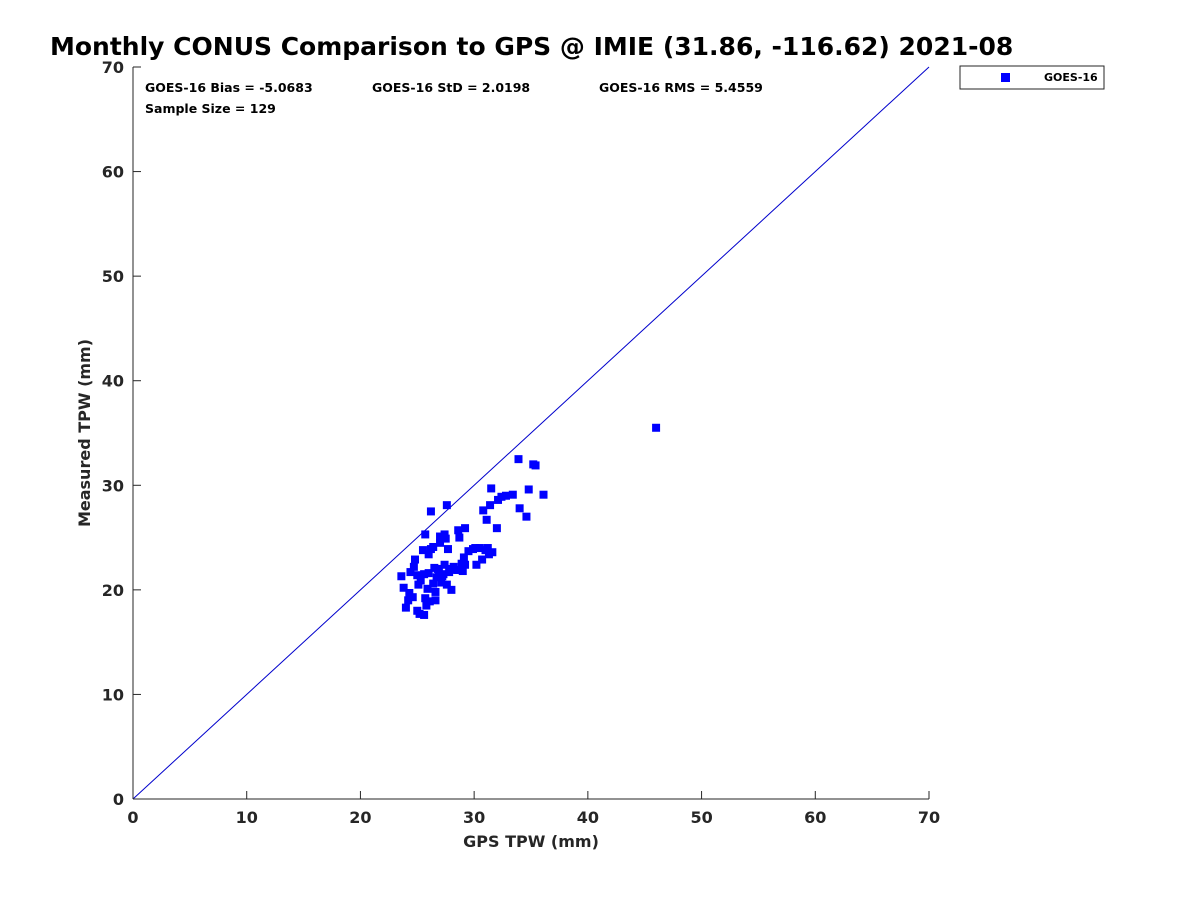 The height and width of the screenshot is (900, 1200). I want to click on legend-label: GOES-16, so click(1071, 77).